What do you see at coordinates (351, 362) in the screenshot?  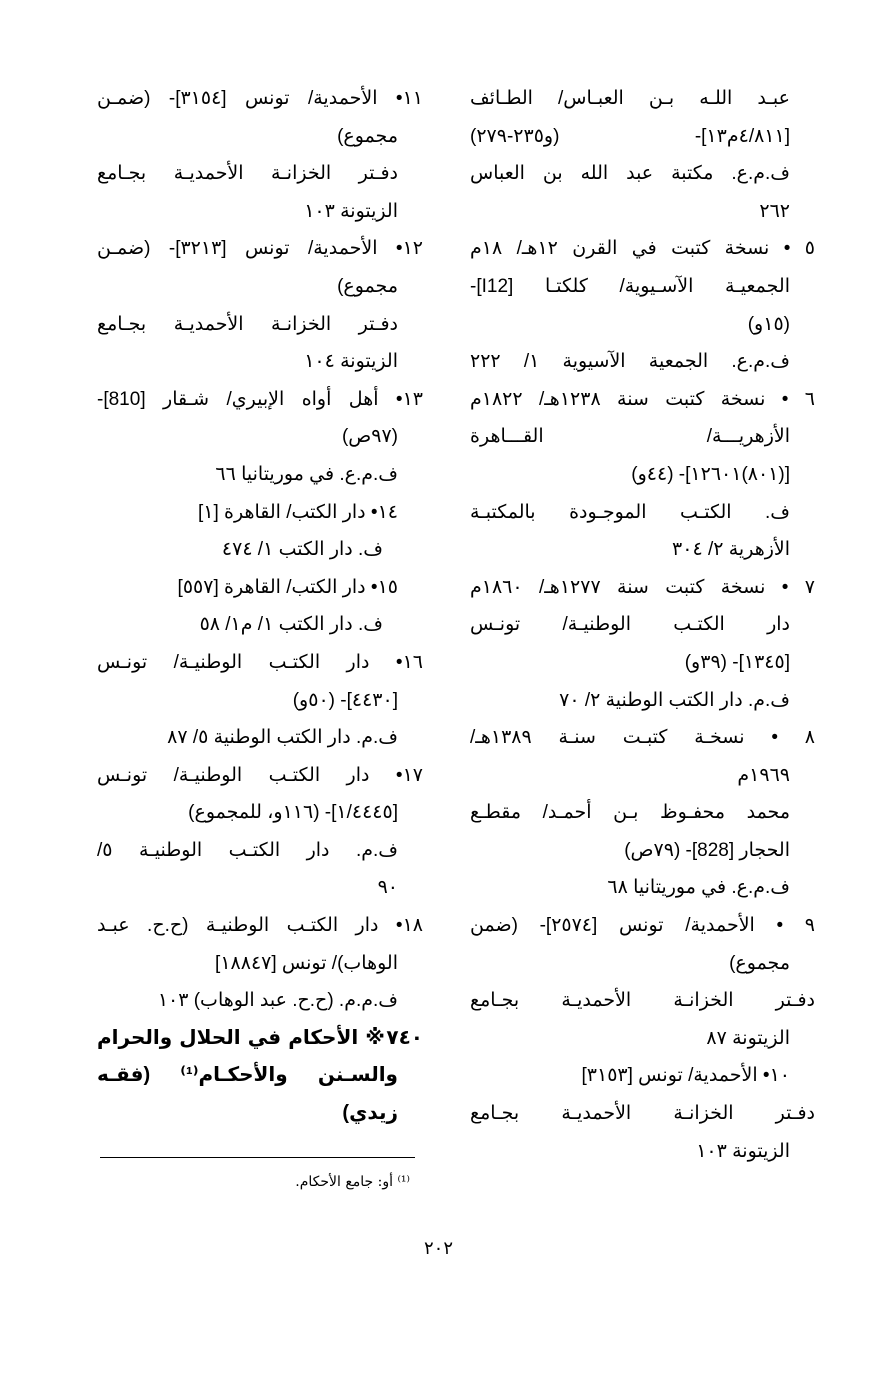 I see `text-line: الزيتونة ١٠٤` at bounding box center [351, 362].